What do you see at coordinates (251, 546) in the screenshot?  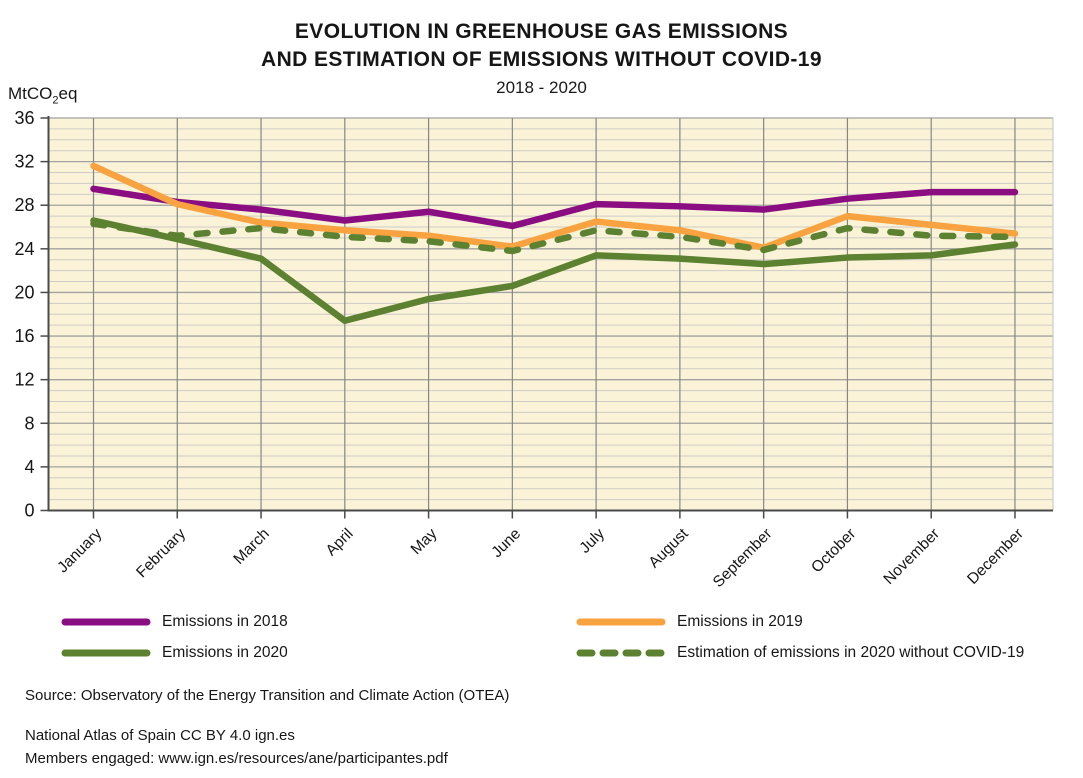 I see `svg-text: March` at bounding box center [251, 546].